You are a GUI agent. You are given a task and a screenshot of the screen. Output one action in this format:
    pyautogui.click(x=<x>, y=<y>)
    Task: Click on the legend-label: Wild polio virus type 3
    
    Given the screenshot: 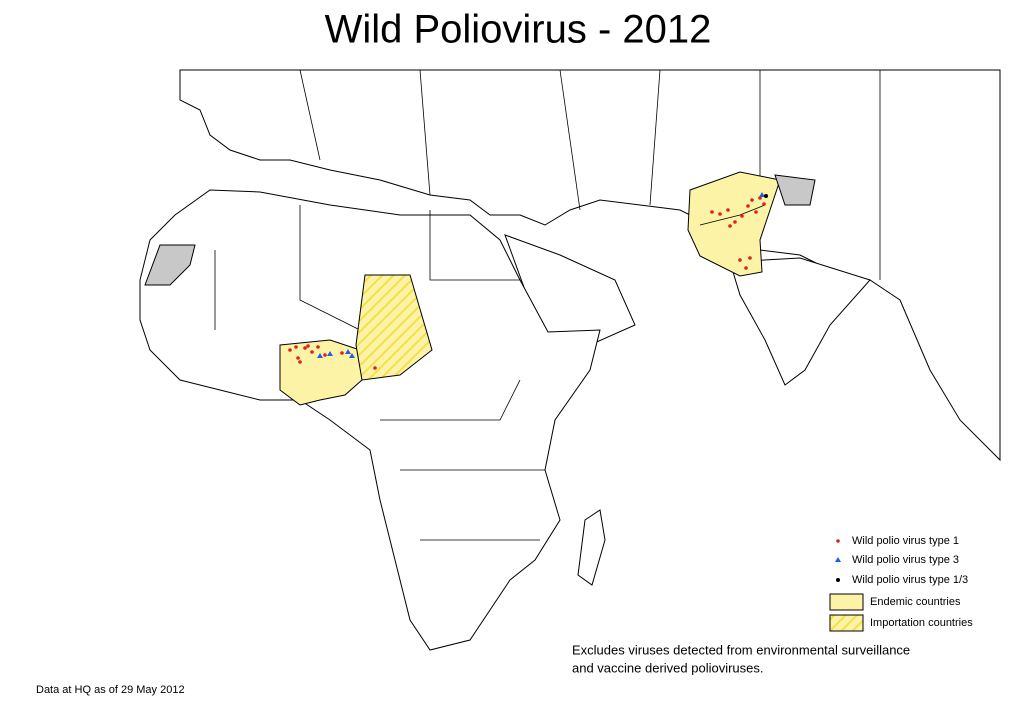 What is the action you would take?
    pyautogui.click(x=905, y=560)
    